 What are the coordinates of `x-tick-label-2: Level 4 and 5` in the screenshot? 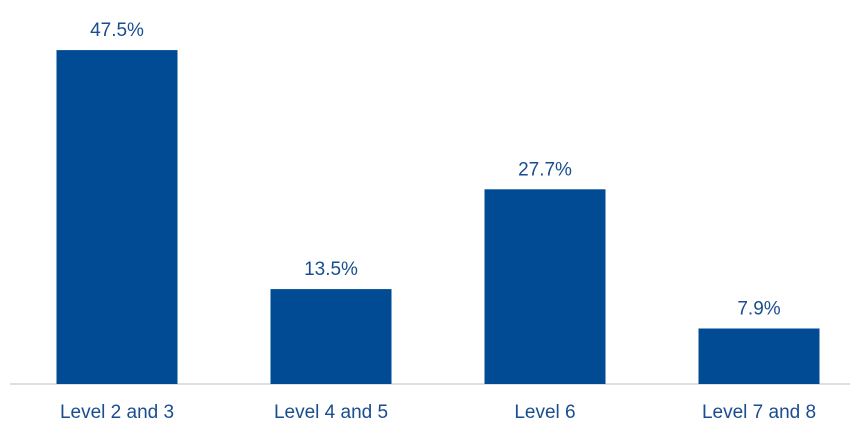 It's located at (331, 412).